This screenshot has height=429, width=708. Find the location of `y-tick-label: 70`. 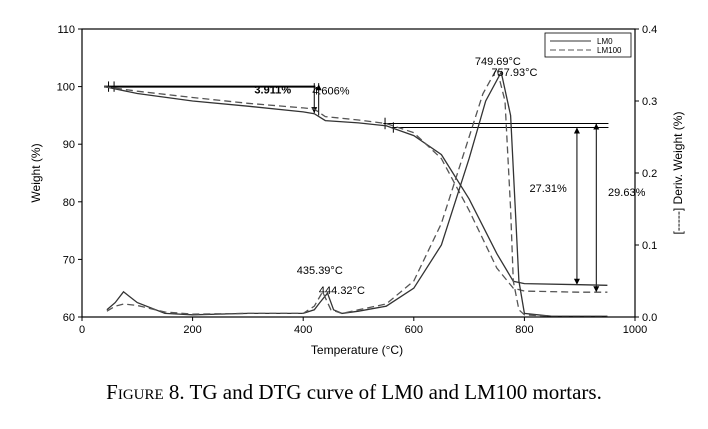

y-tick-label: 70 is located at coordinates (69, 260).